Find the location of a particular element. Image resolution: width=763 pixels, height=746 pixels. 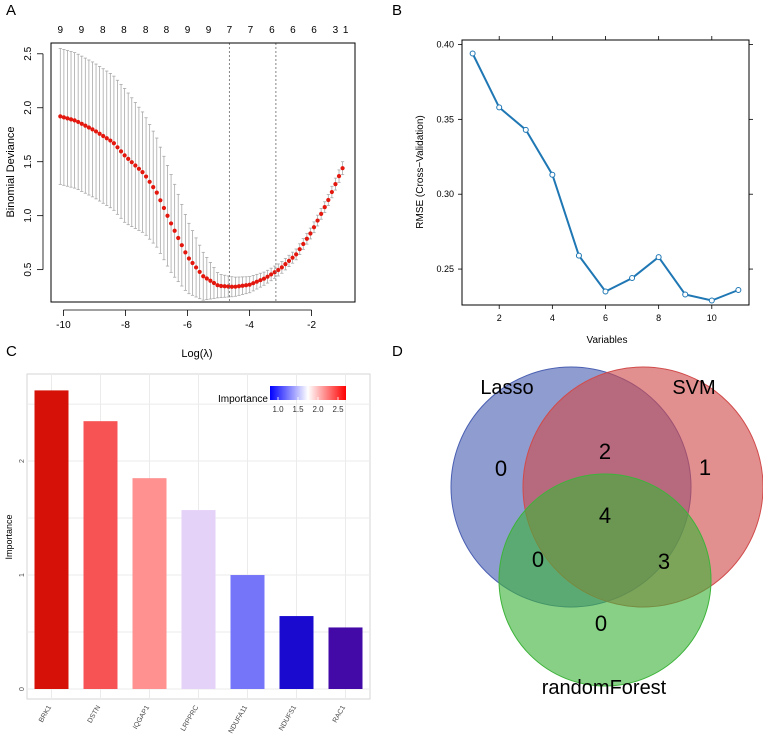

y-tick-label: 1.0 is located at coordinates (28, 215).